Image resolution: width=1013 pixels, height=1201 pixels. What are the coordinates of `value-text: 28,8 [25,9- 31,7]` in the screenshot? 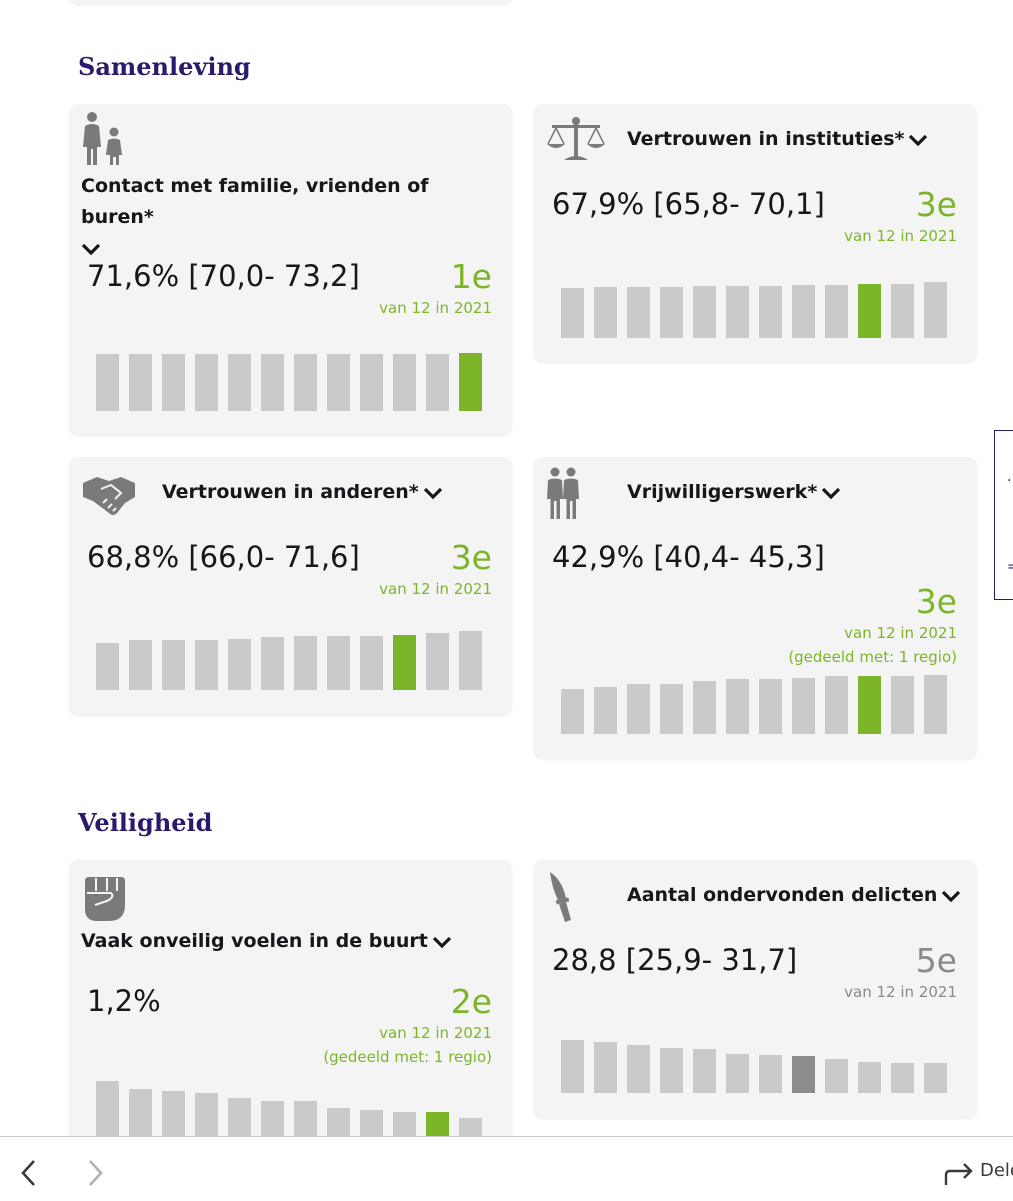 It's located at (675, 960).